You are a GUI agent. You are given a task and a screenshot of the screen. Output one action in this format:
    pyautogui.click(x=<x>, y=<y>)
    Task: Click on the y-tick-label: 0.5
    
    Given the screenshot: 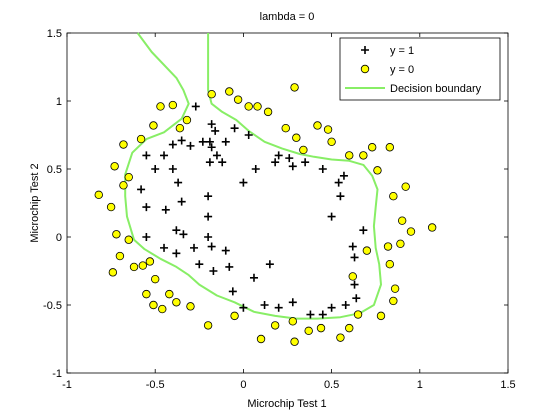 What is the action you would take?
    pyautogui.click(x=54, y=170)
    